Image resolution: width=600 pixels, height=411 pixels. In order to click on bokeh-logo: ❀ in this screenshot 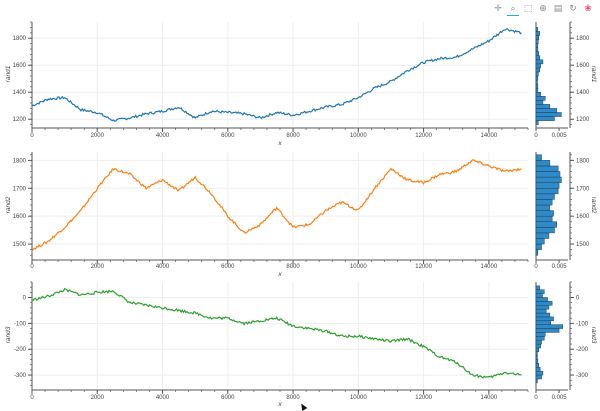, I will do `click(588, 9)`.